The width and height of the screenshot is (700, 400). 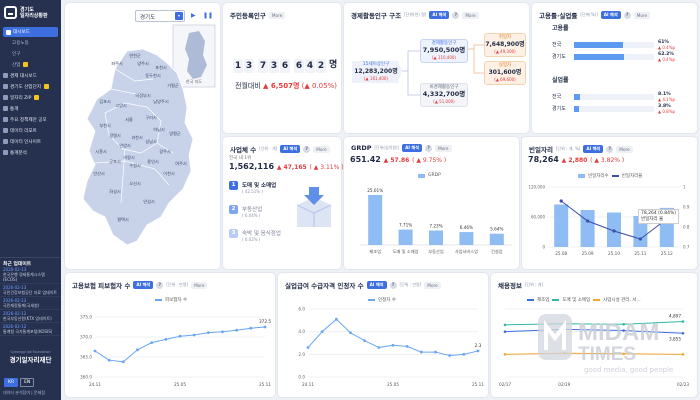 What do you see at coordinates (161, 67) in the screenshot?
I see `region-label: 포천시` at bounding box center [161, 67].